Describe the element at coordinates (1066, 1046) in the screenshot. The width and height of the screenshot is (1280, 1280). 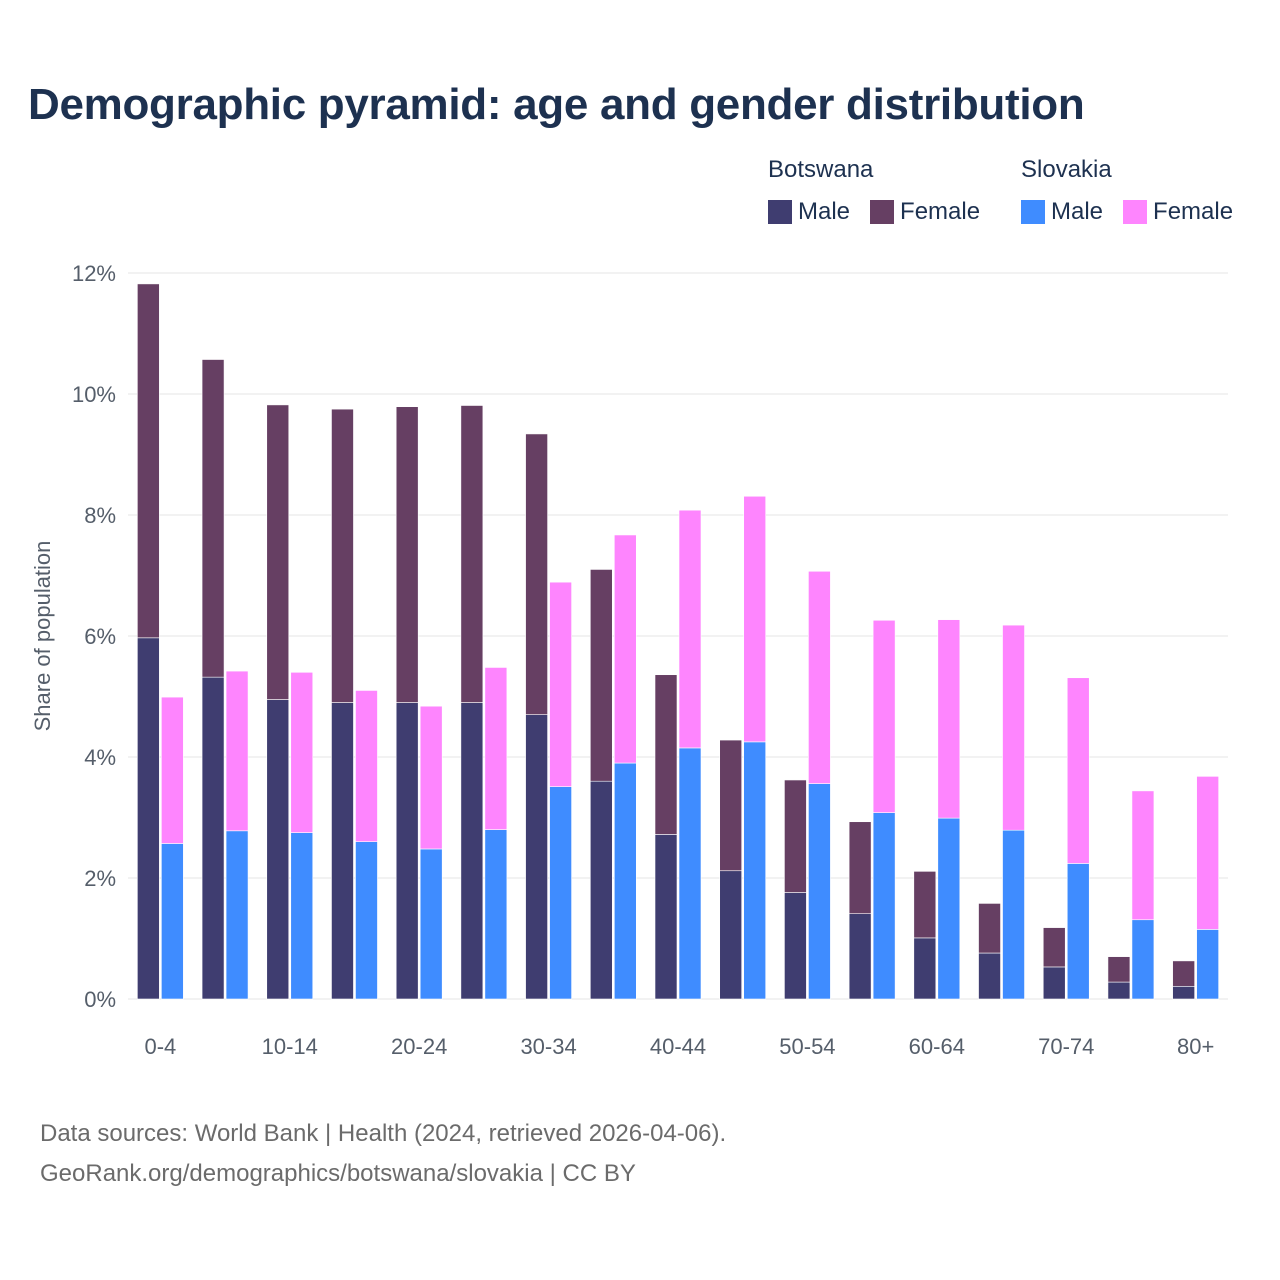
I see `x-tick-label: 70-74` at that location.